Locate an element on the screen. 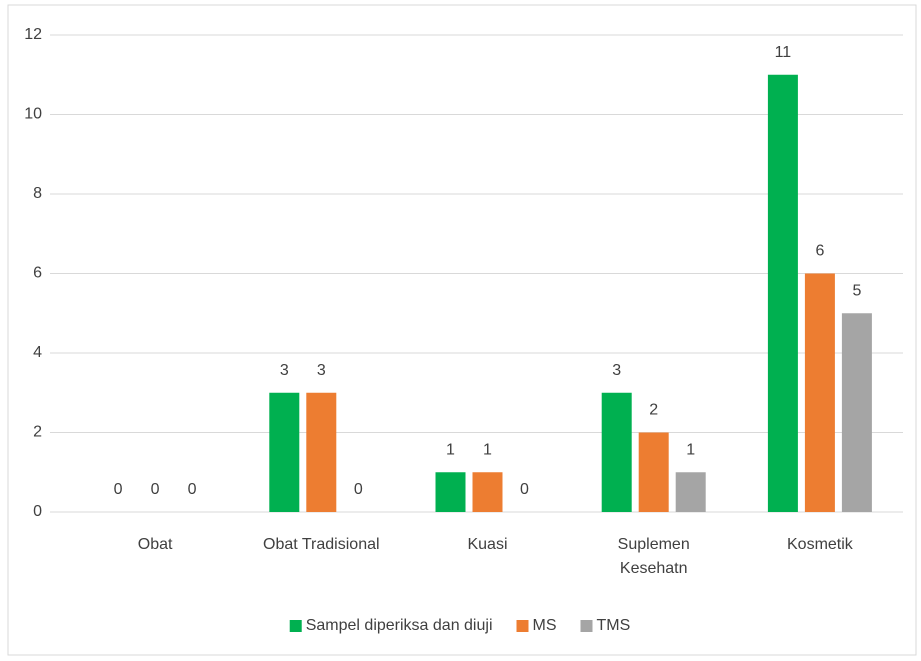 This screenshot has width=921, height=661. legend-label: MS is located at coordinates (545, 625).